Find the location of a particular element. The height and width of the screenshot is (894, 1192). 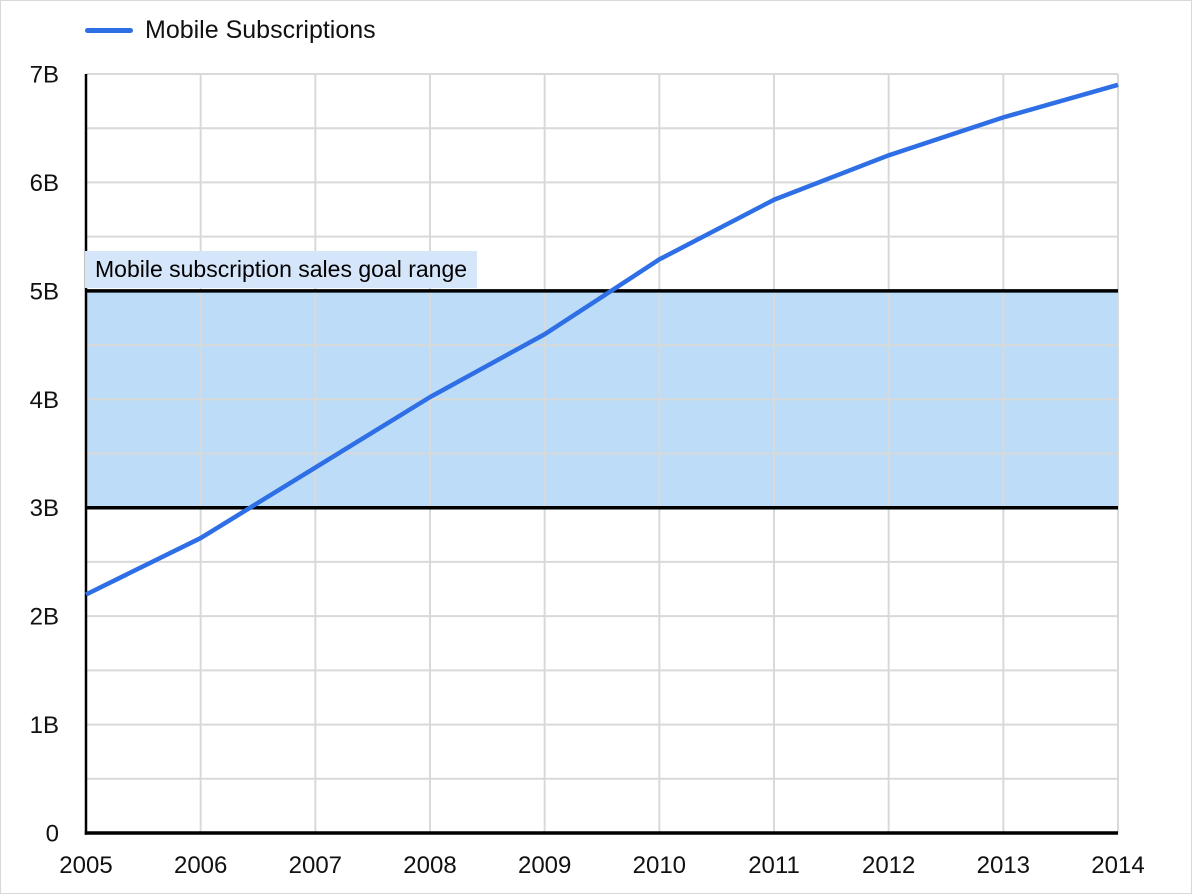

x-tick-label: 2011 is located at coordinates (774, 865).